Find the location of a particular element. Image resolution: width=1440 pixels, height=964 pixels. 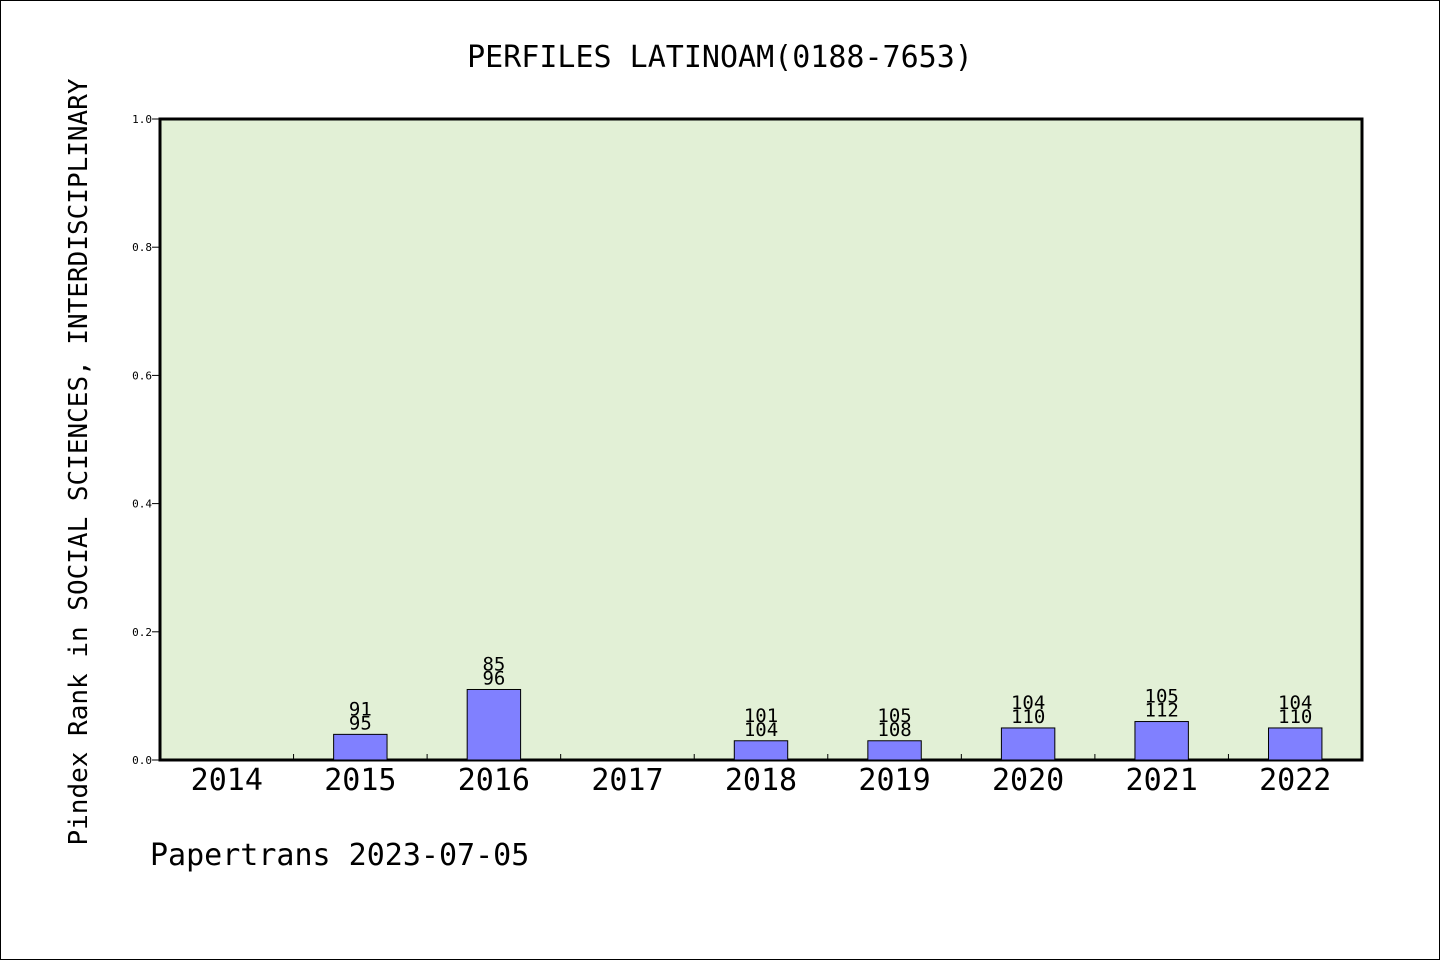

y-tick-label: 0.0 is located at coordinates (142, 760).